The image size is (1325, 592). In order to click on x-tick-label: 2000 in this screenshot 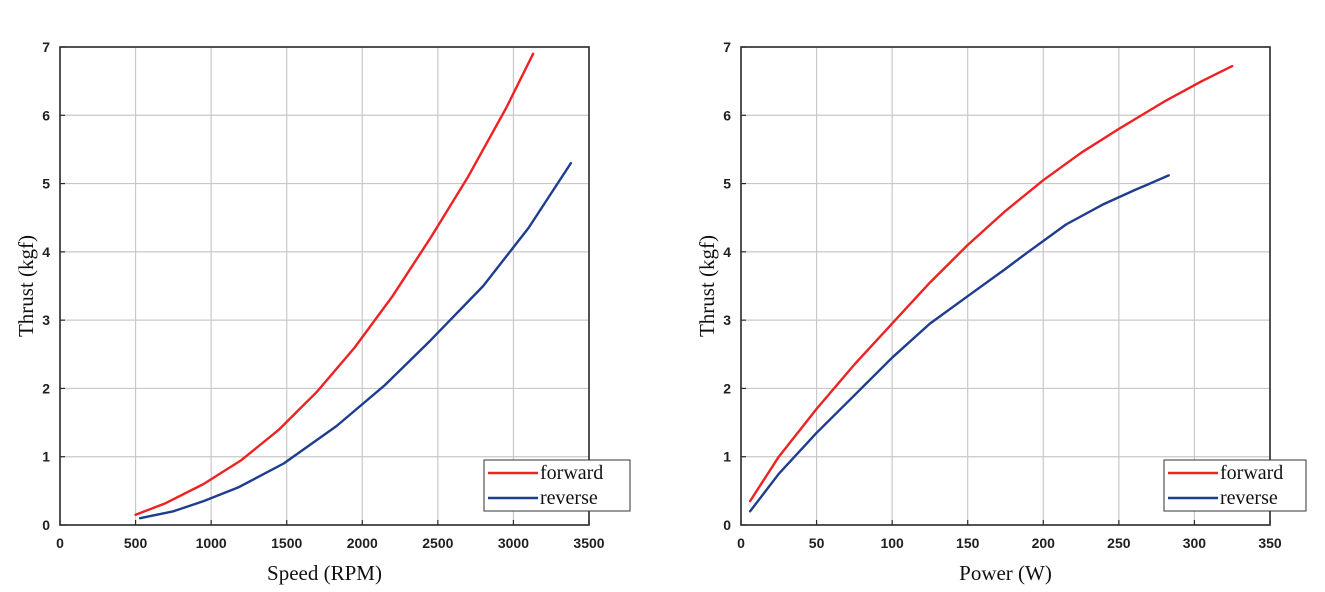, I will do `click(362, 543)`.